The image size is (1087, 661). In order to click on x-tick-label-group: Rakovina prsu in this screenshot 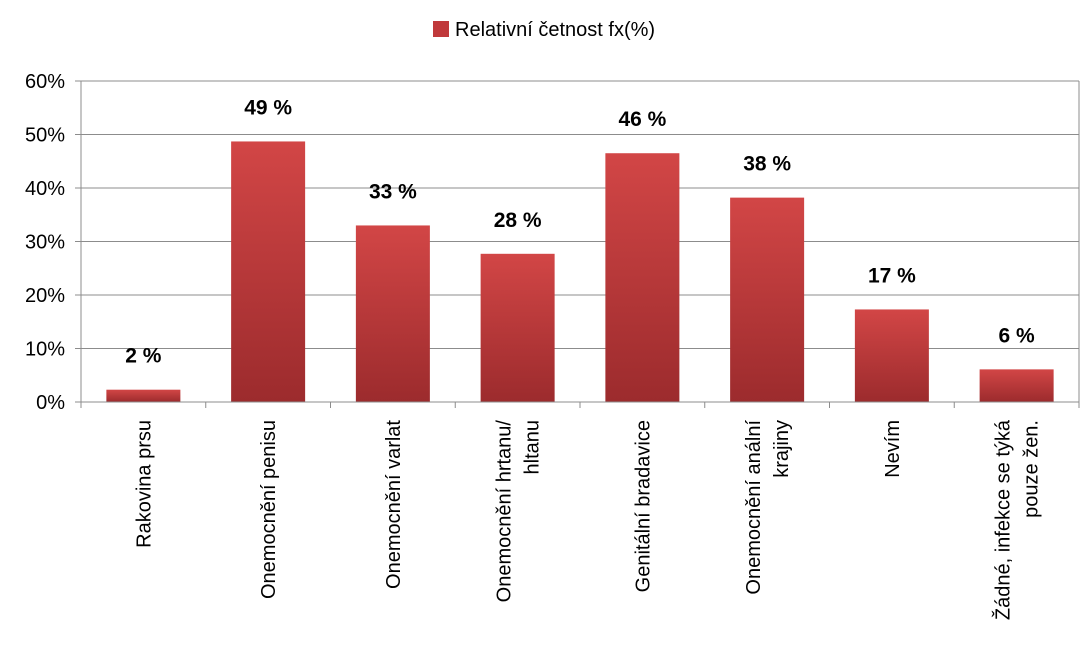, I will do `click(144, 484)`.